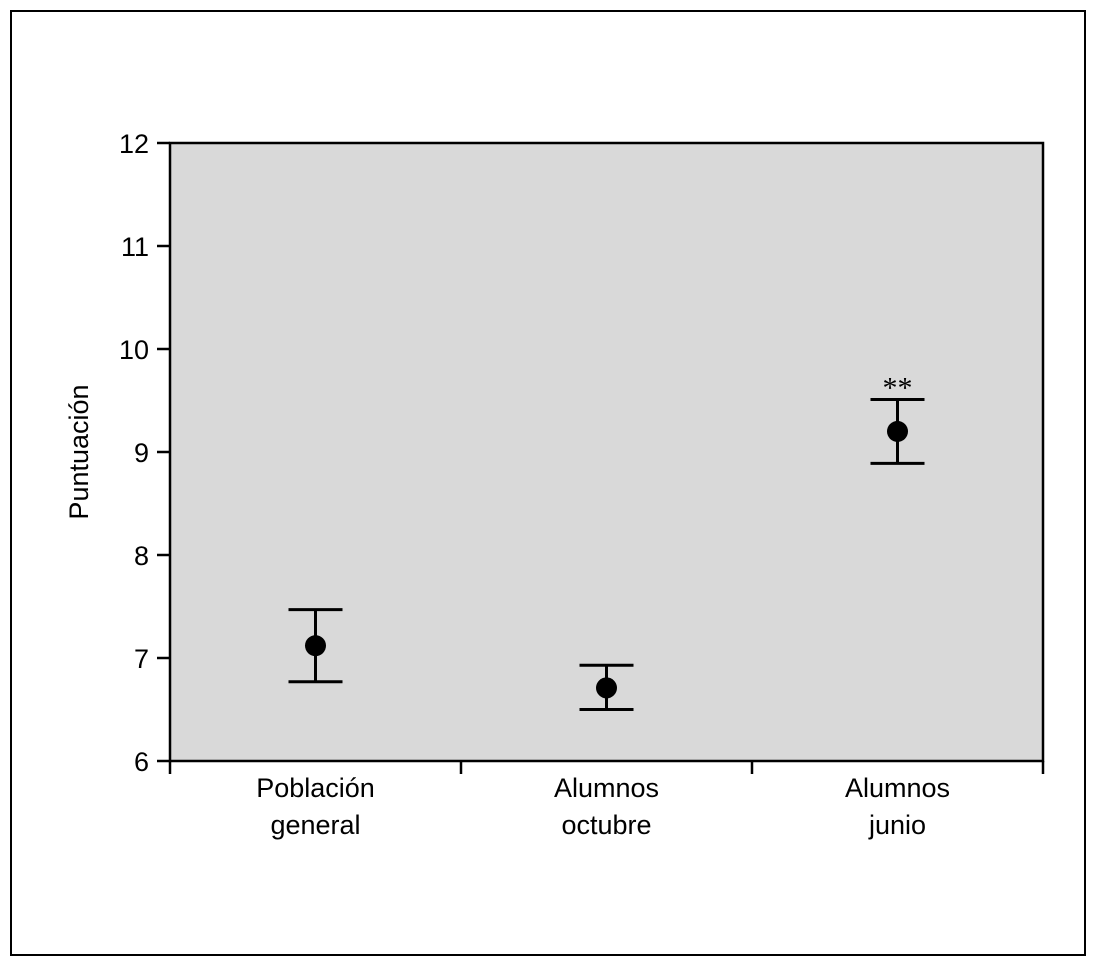 This screenshot has height=970, width=1099. I want to click on y-tick-label: 12, so click(134, 144).